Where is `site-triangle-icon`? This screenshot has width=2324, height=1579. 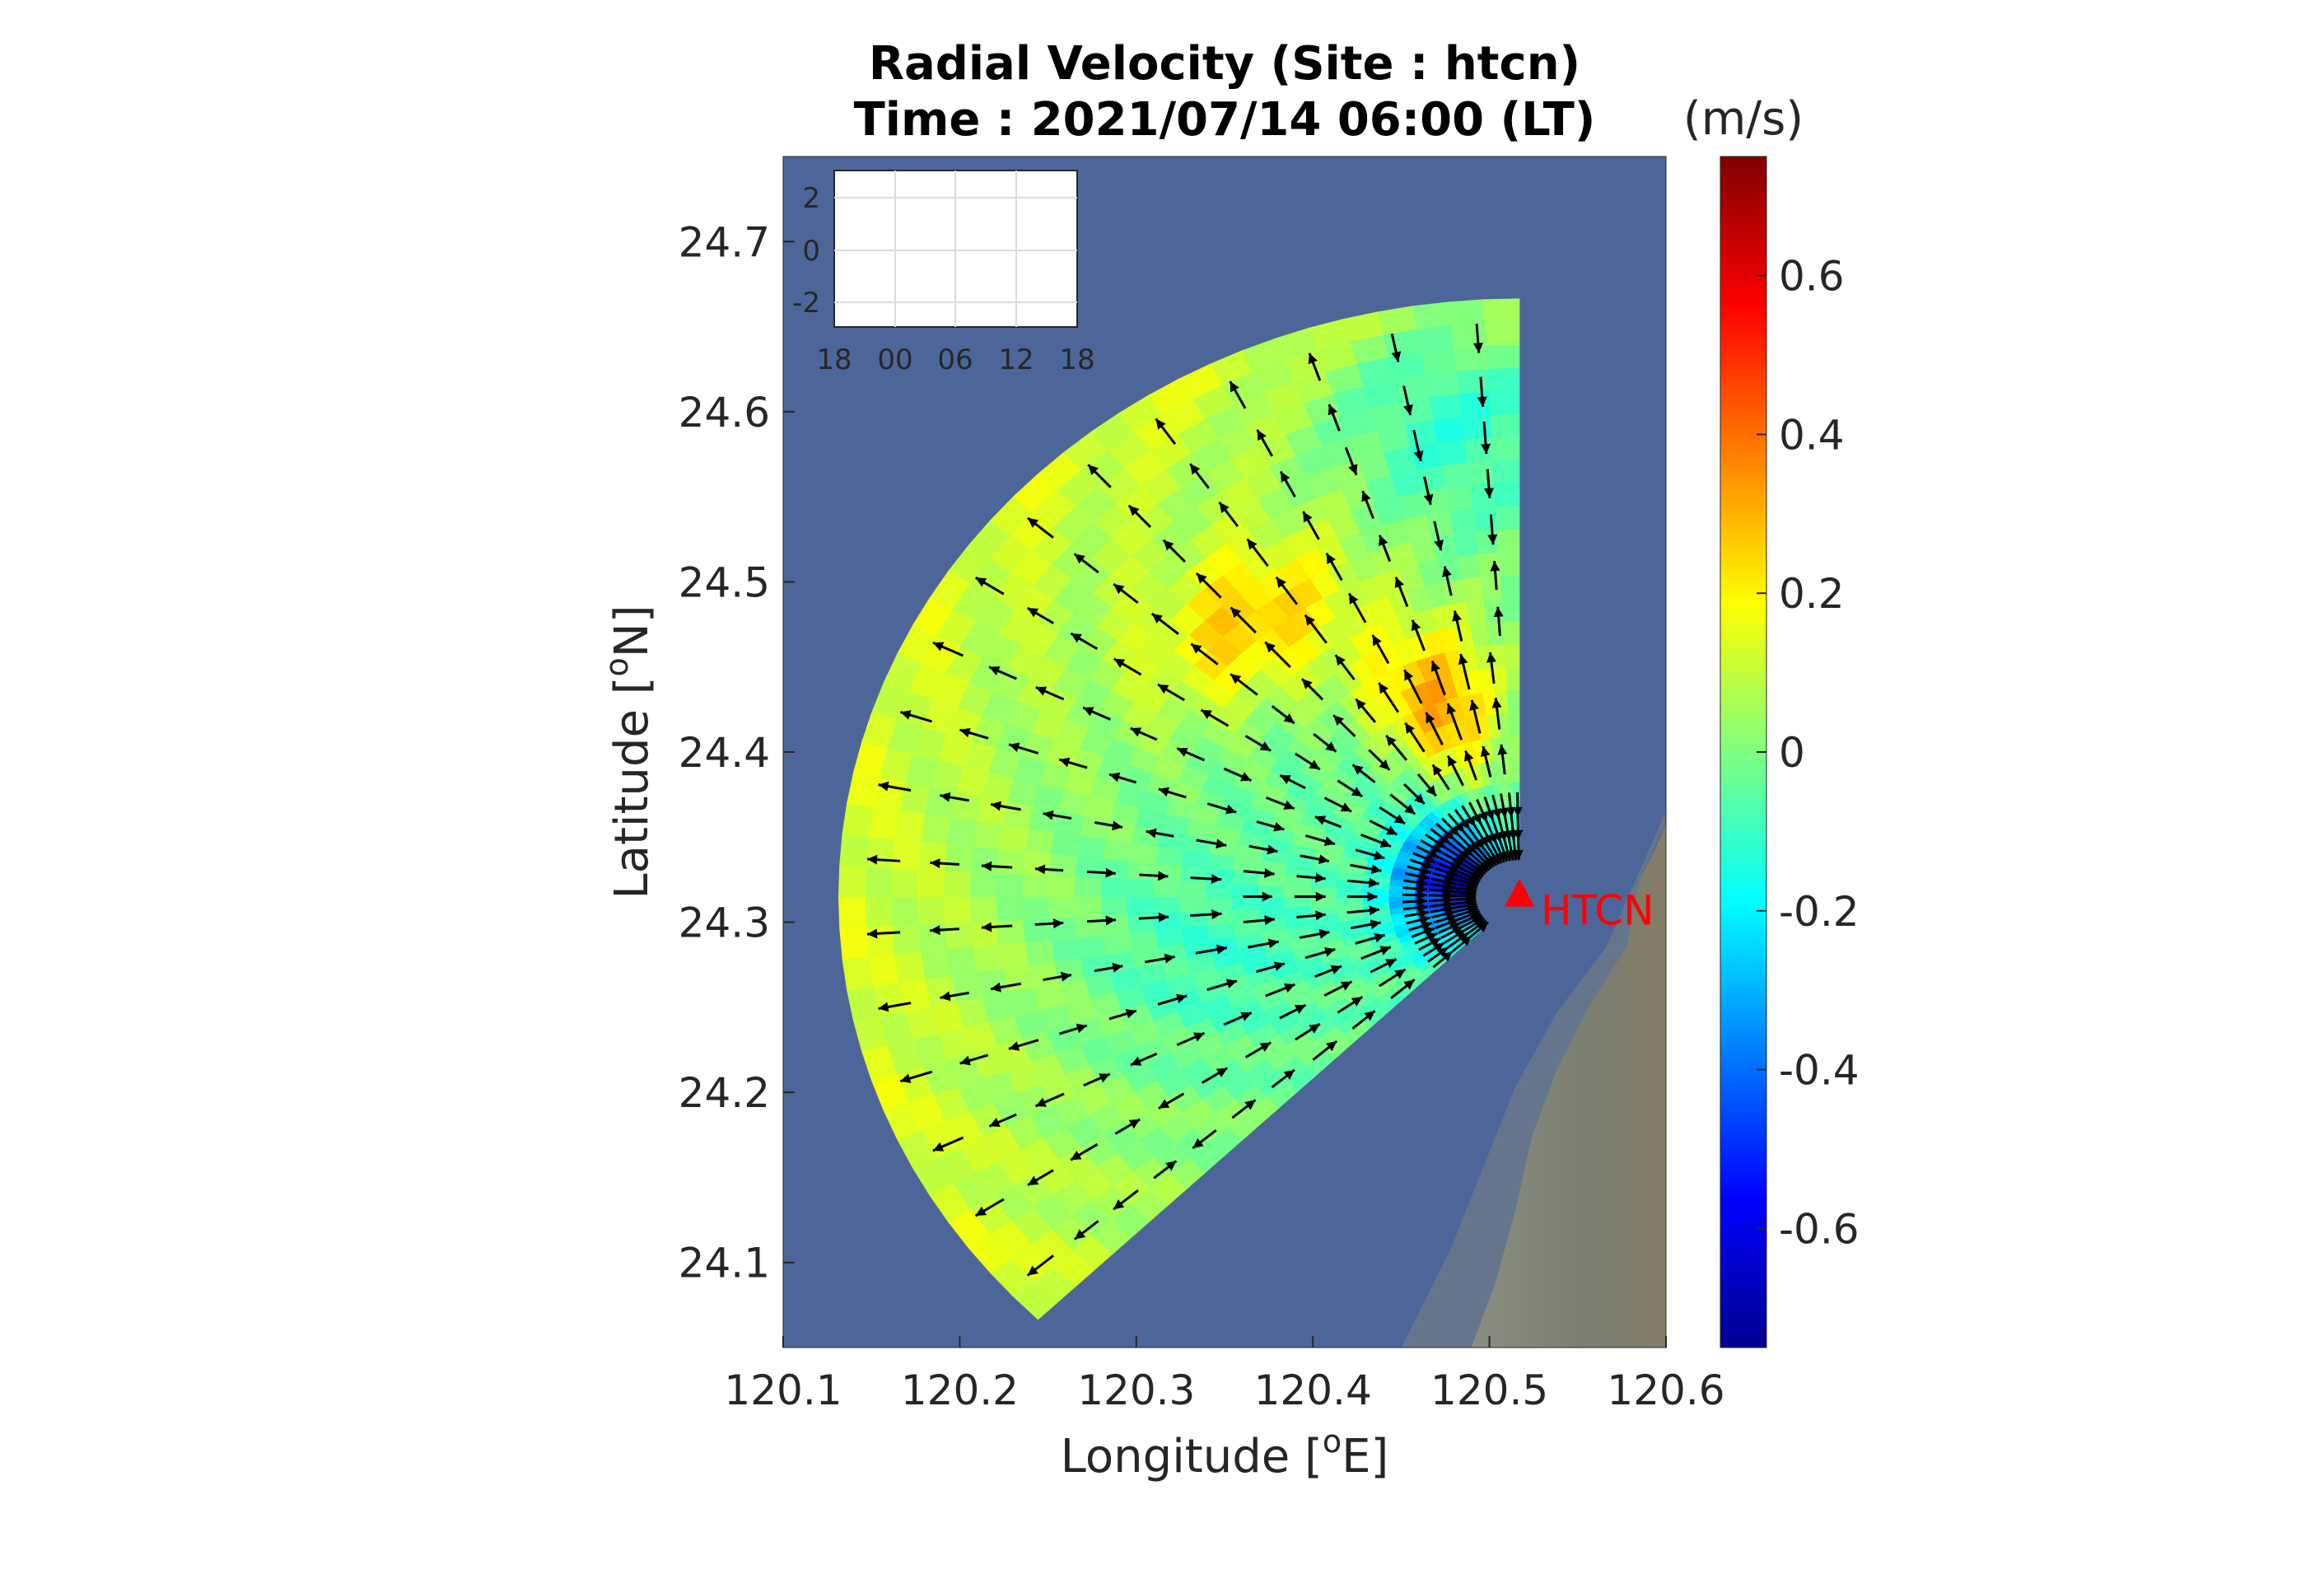
site-triangle-icon is located at coordinates (1520, 892).